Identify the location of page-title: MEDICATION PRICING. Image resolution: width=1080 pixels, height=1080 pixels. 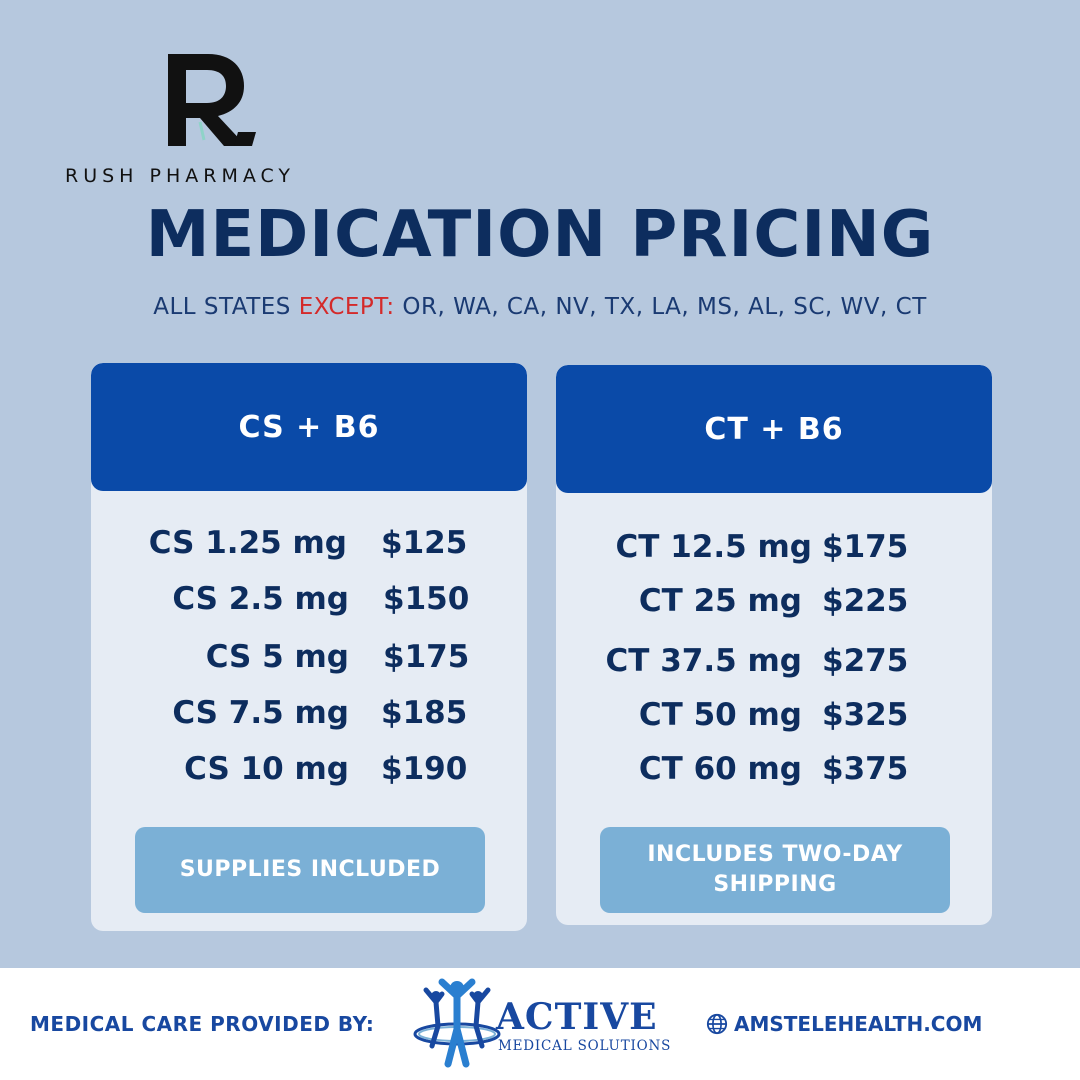
(540, 235).